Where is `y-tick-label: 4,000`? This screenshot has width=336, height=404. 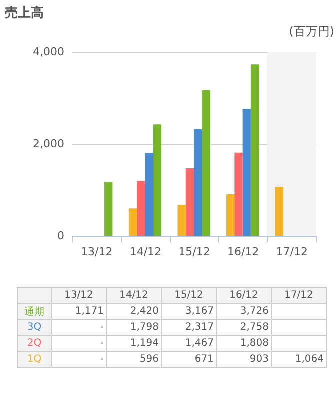 y-tick-label: 4,000 is located at coordinates (48, 52).